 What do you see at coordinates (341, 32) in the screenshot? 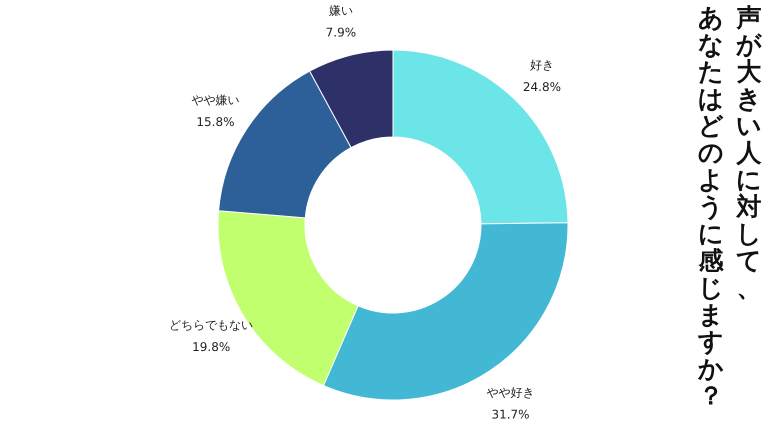
I see `data-label: 7.9%` at bounding box center [341, 32].